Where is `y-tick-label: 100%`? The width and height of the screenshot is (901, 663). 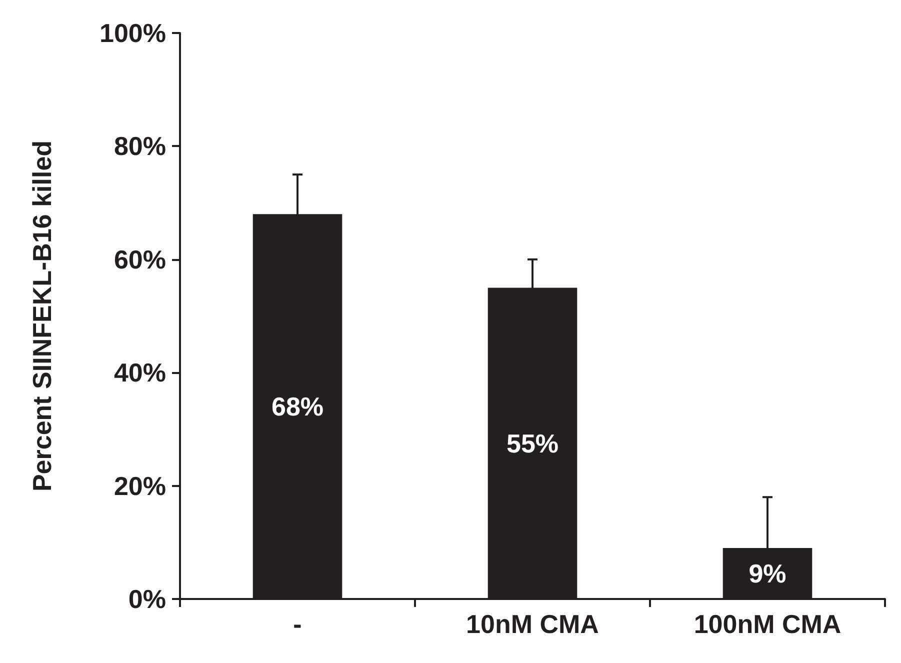
y-tick-label: 100% is located at coordinates (133, 33).